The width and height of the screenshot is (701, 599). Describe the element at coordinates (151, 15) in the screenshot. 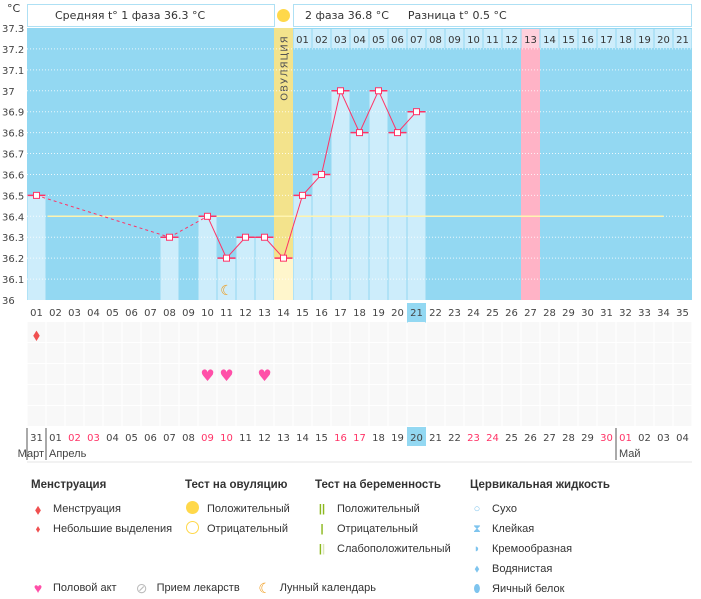

I see `phase1-summary: Средняя t° 1 фаза 36.3 °C` at that location.